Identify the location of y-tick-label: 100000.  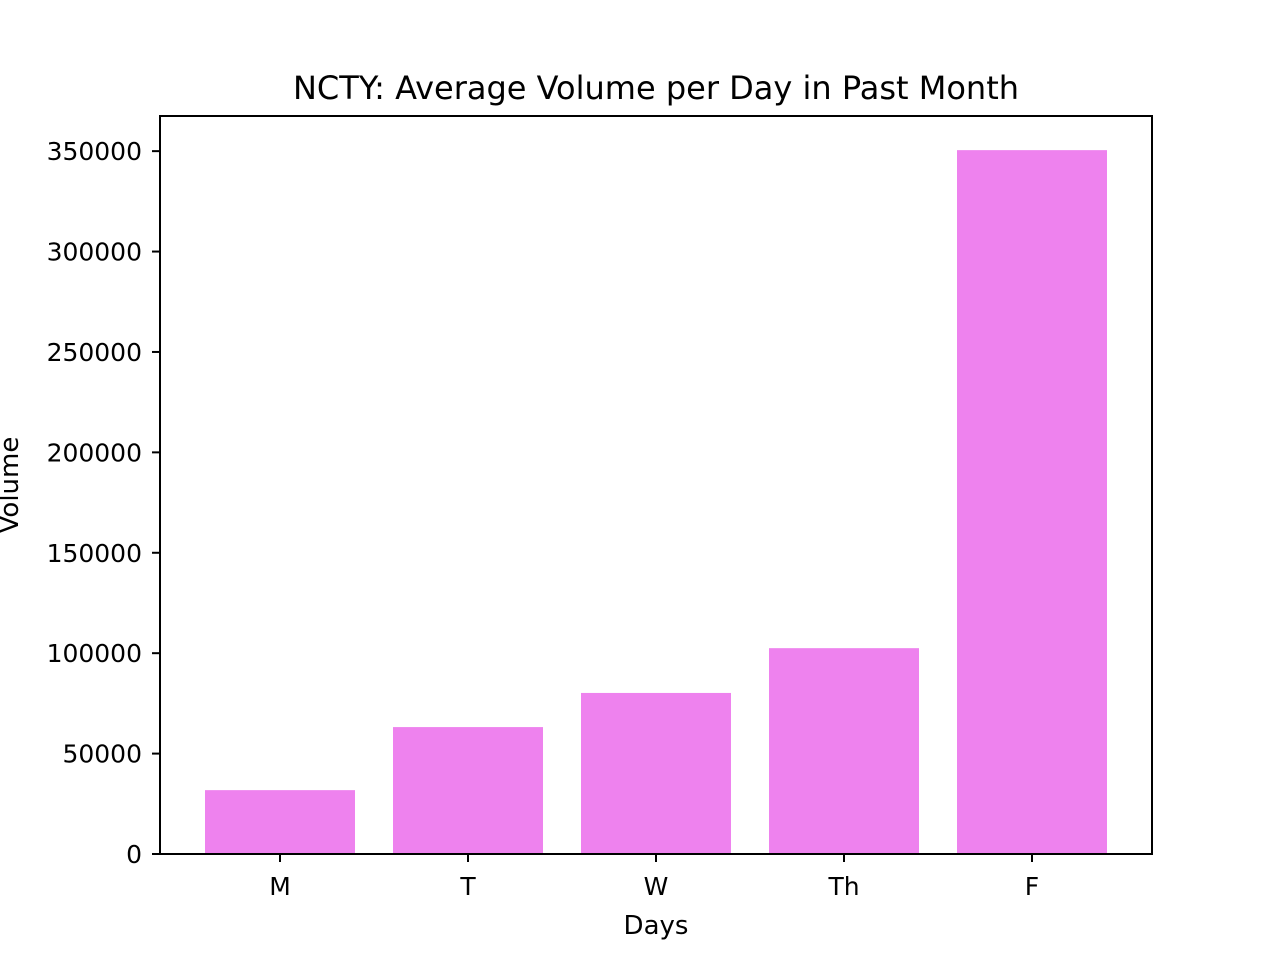
(94, 653).